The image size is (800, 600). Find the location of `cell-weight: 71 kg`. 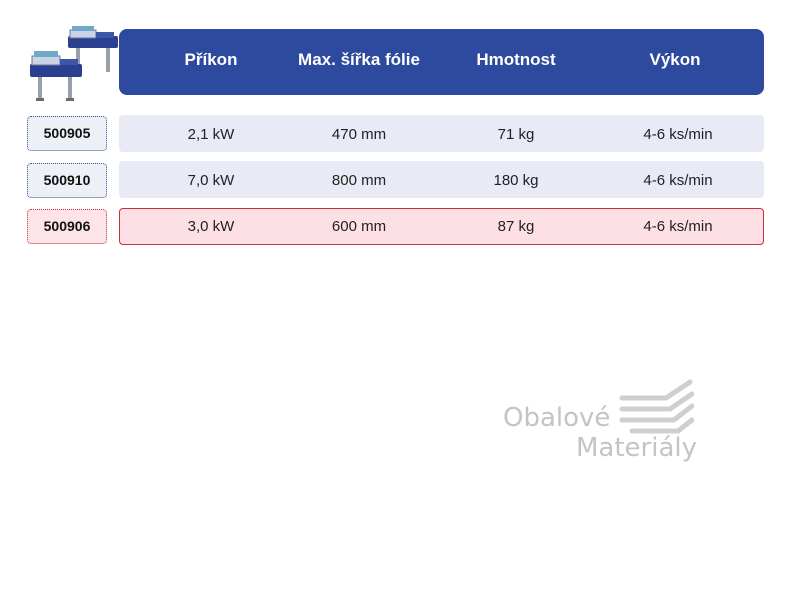

cell-weight: 71 kg is located at coordinates (516, 134).